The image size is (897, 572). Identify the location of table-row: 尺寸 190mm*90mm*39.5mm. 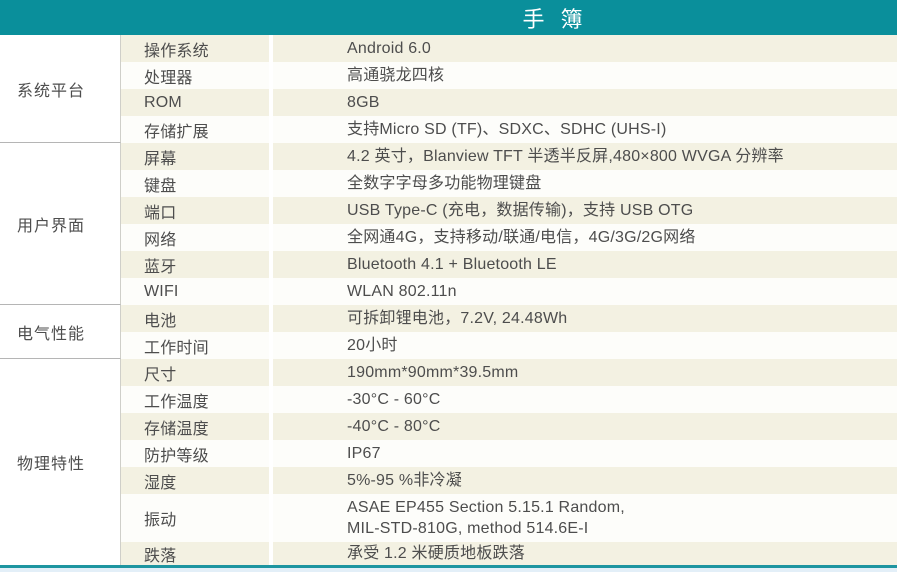
(509, 372).